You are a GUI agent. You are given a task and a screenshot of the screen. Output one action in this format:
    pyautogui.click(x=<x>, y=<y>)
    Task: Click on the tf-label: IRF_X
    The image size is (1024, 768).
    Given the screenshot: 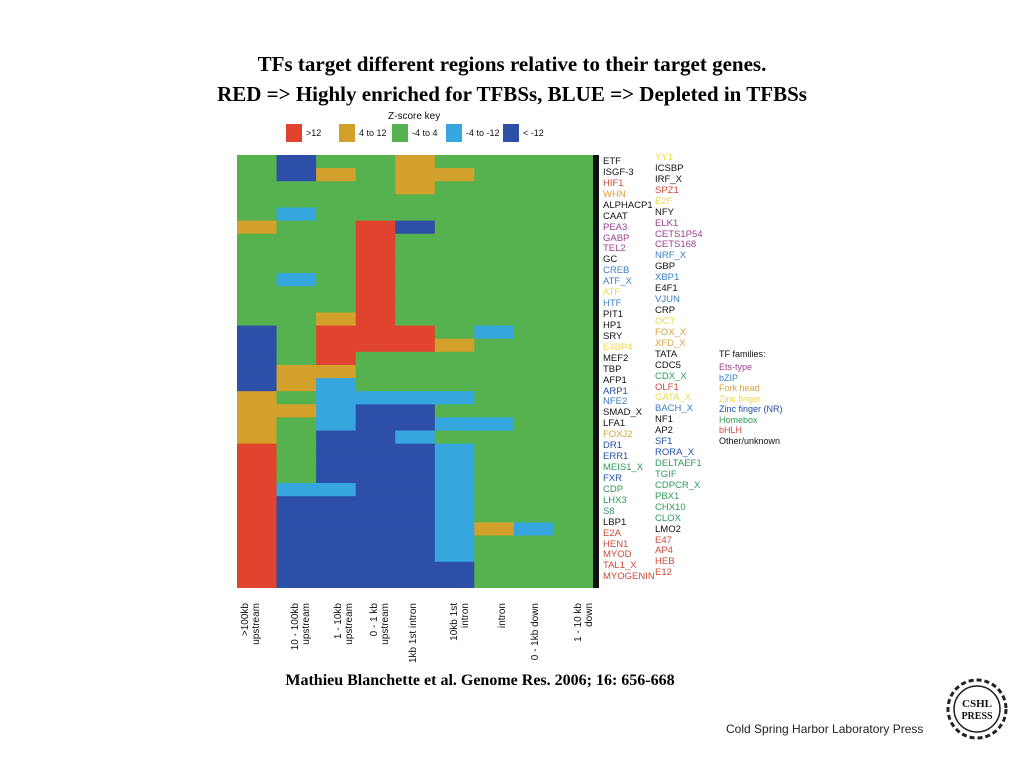 What is the action you would take?
    pyautogui.click(x=668, y=179)
    